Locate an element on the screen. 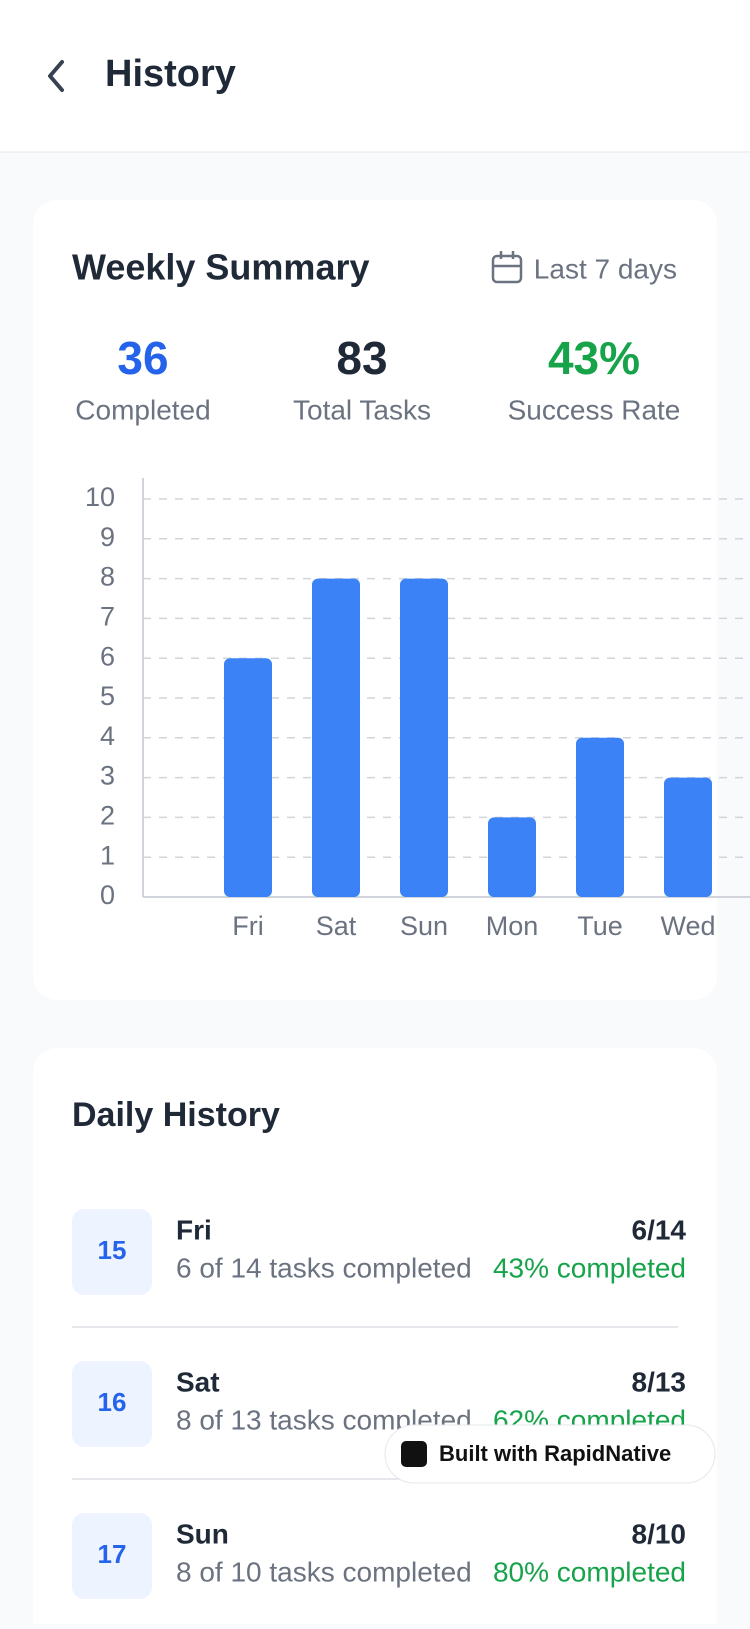 Image resolution: width=750 pixels, height=1629 pixels. daily-title: Daily History is located at coordinates (176, 1115).